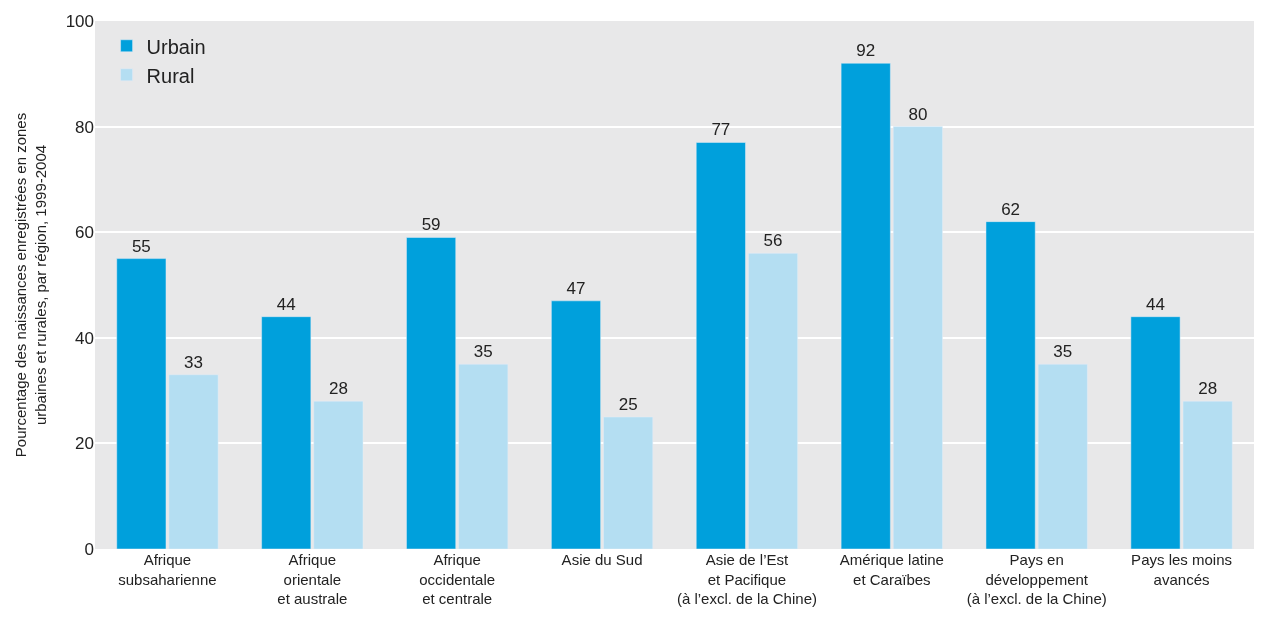 This screenshot has width=1269, height=634. I want to click on y-axis-title: Pourcentage des naissances enregistrées en zones urbaines et rurales, par région, 1999-2004, so click(30, 285).